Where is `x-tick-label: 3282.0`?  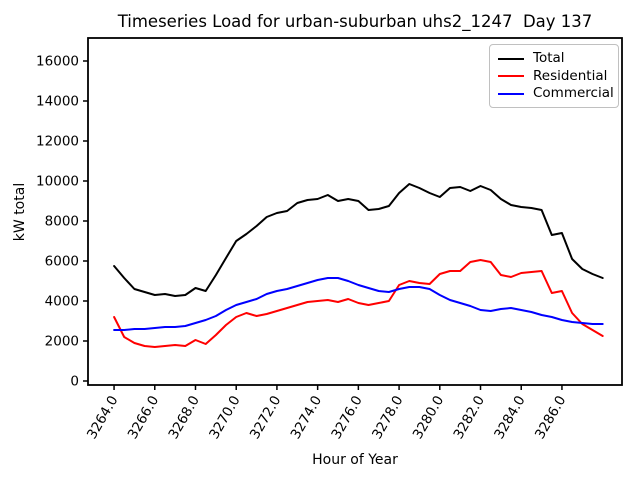
x-tick-label: 3282.0 is located at coordinates (468, 417).